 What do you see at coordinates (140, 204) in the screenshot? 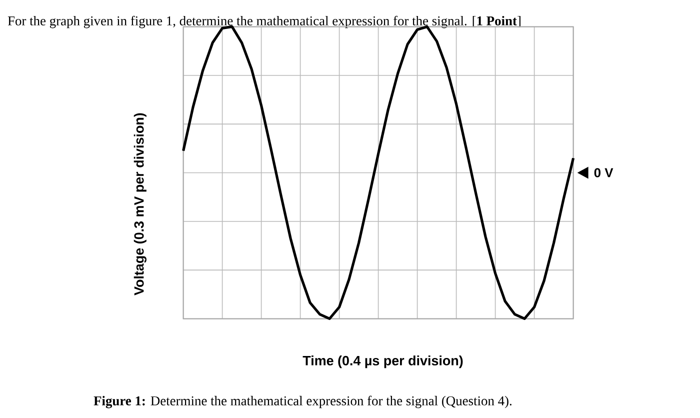
I see `y-axis-title: Voltage (0.3 mV per division)` at bounding box center [140, 204].